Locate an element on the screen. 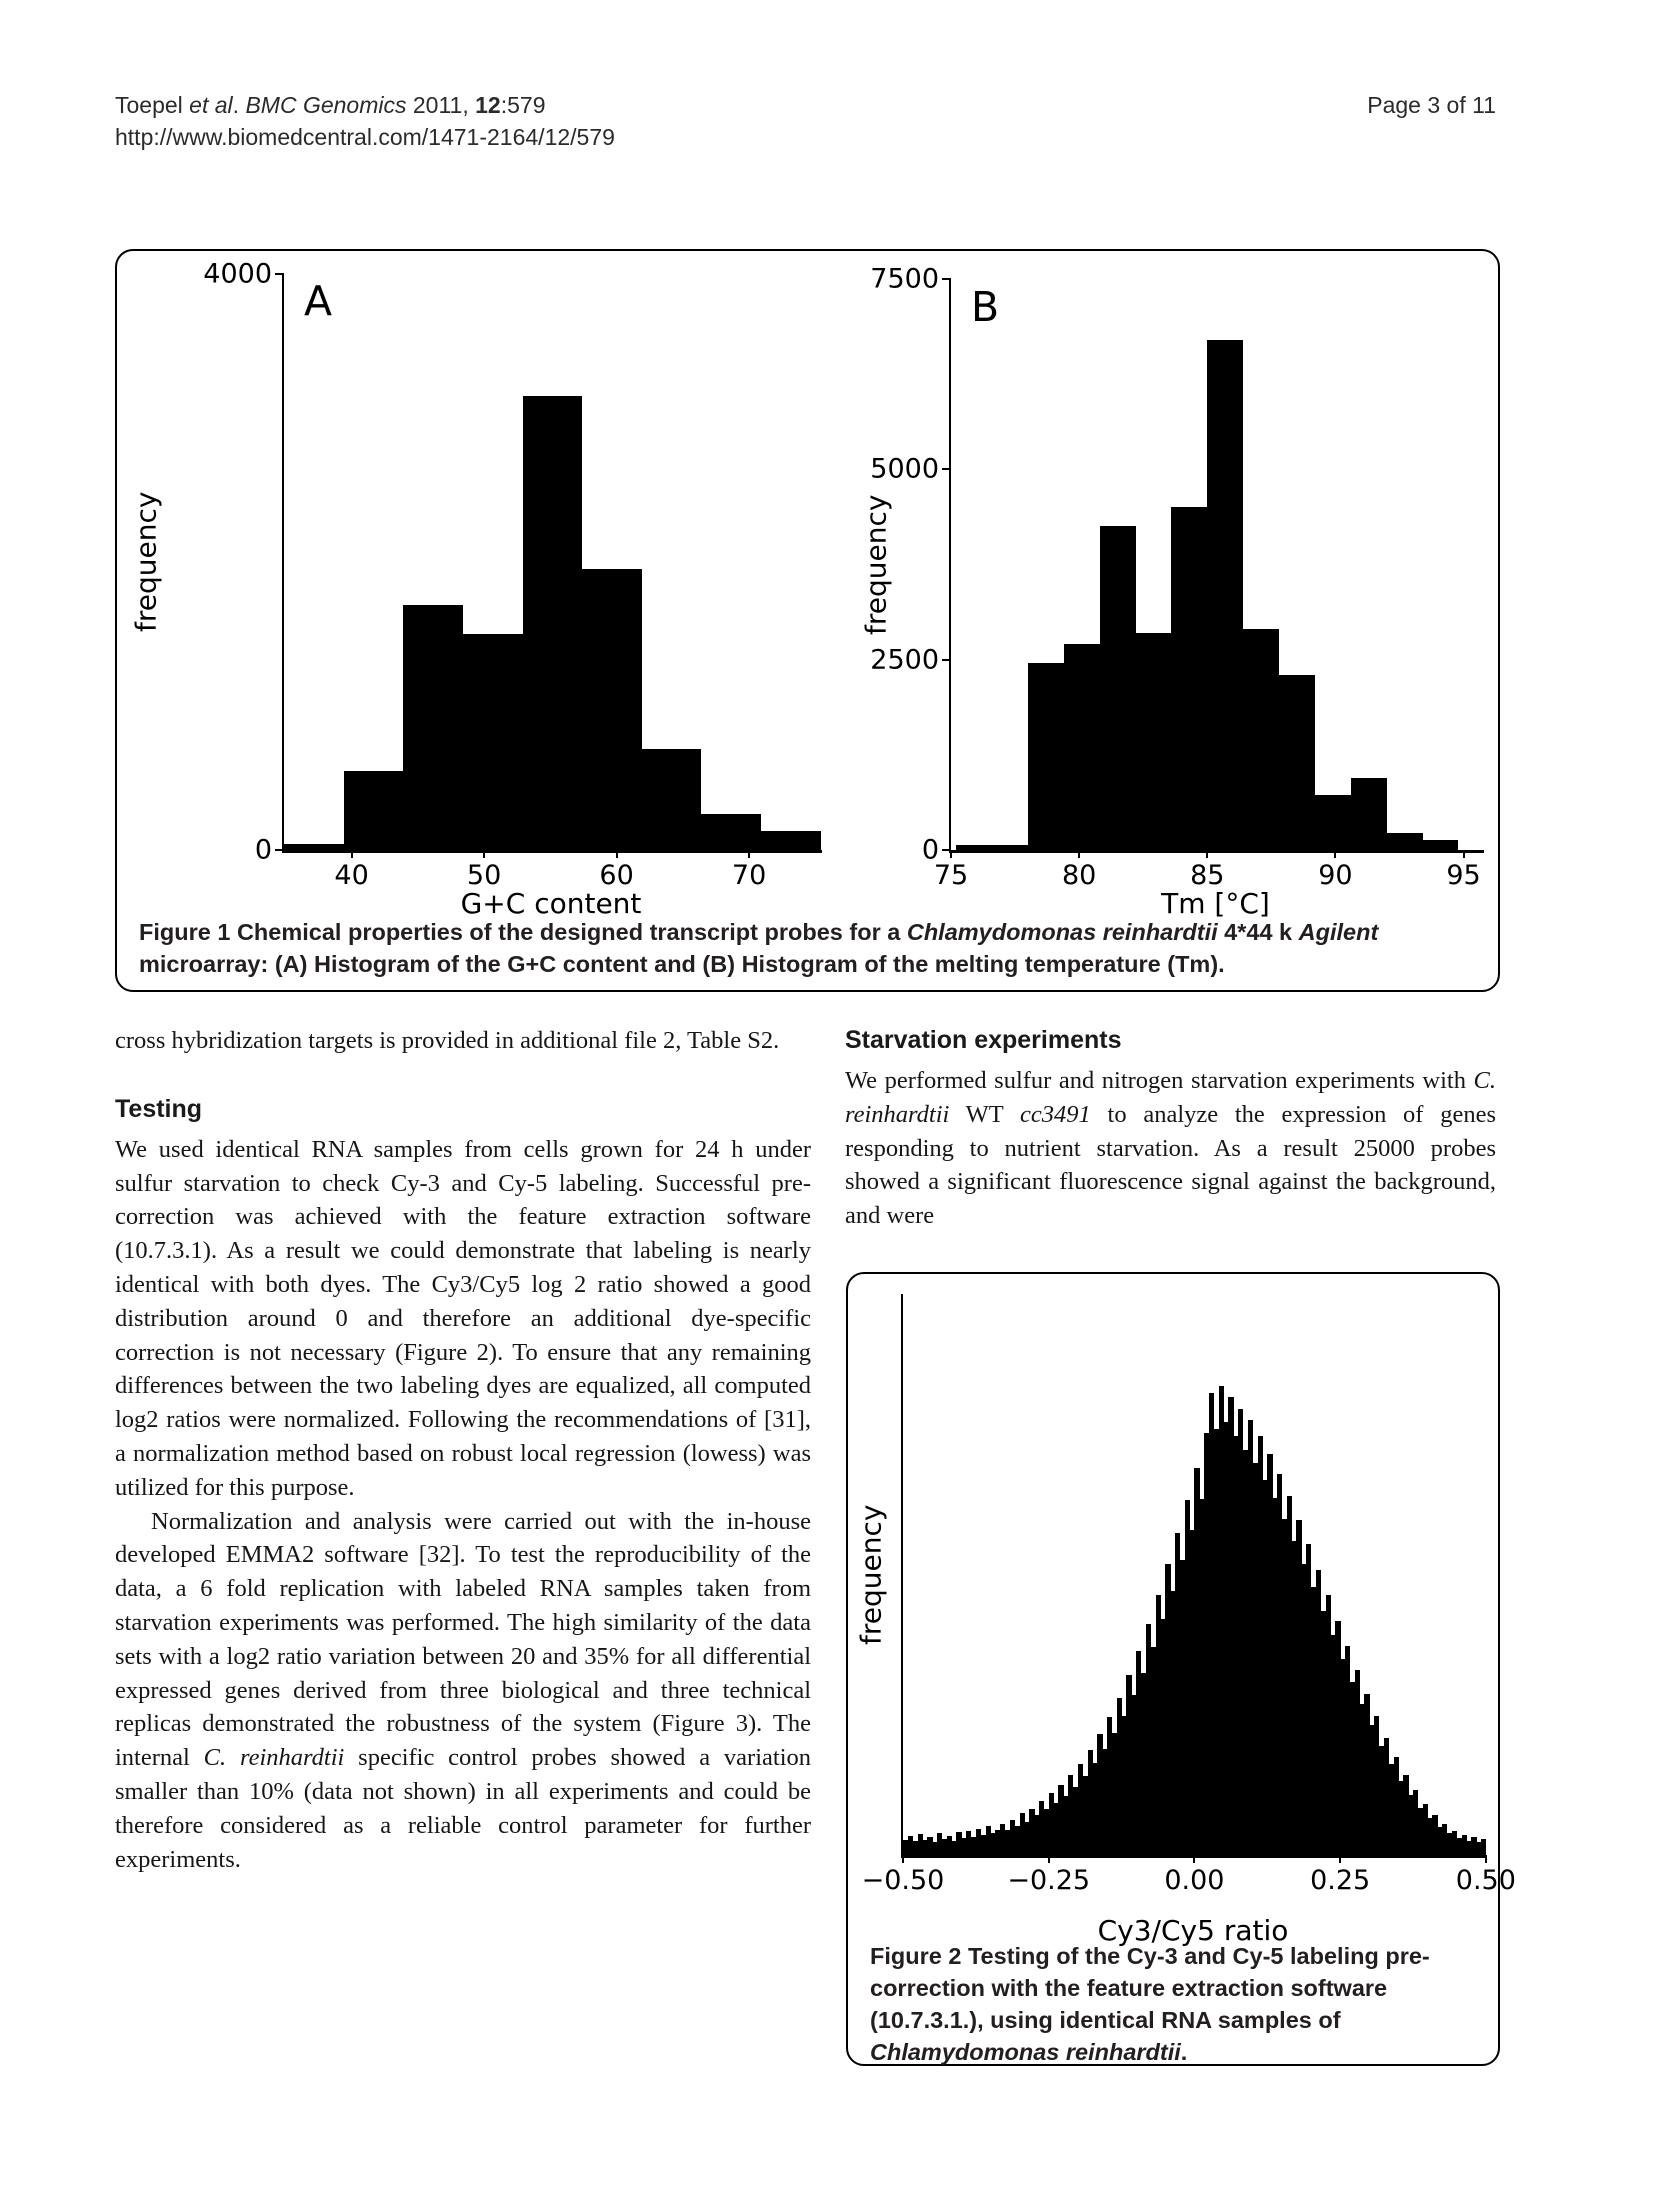 The height and width of the screenshot is (2205, 1654). x-tick-label: 95 is located at coordinates (1463, 875).